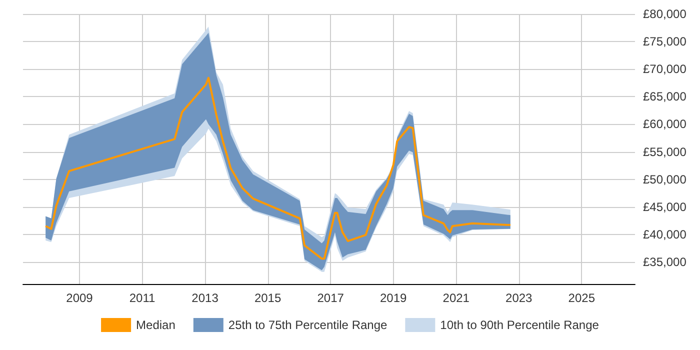 This screenshot has width=700, height=350. Describe the element at coordinates (665, 14) in the screenshot. I see `y-tick-label: £80,000` at that location.